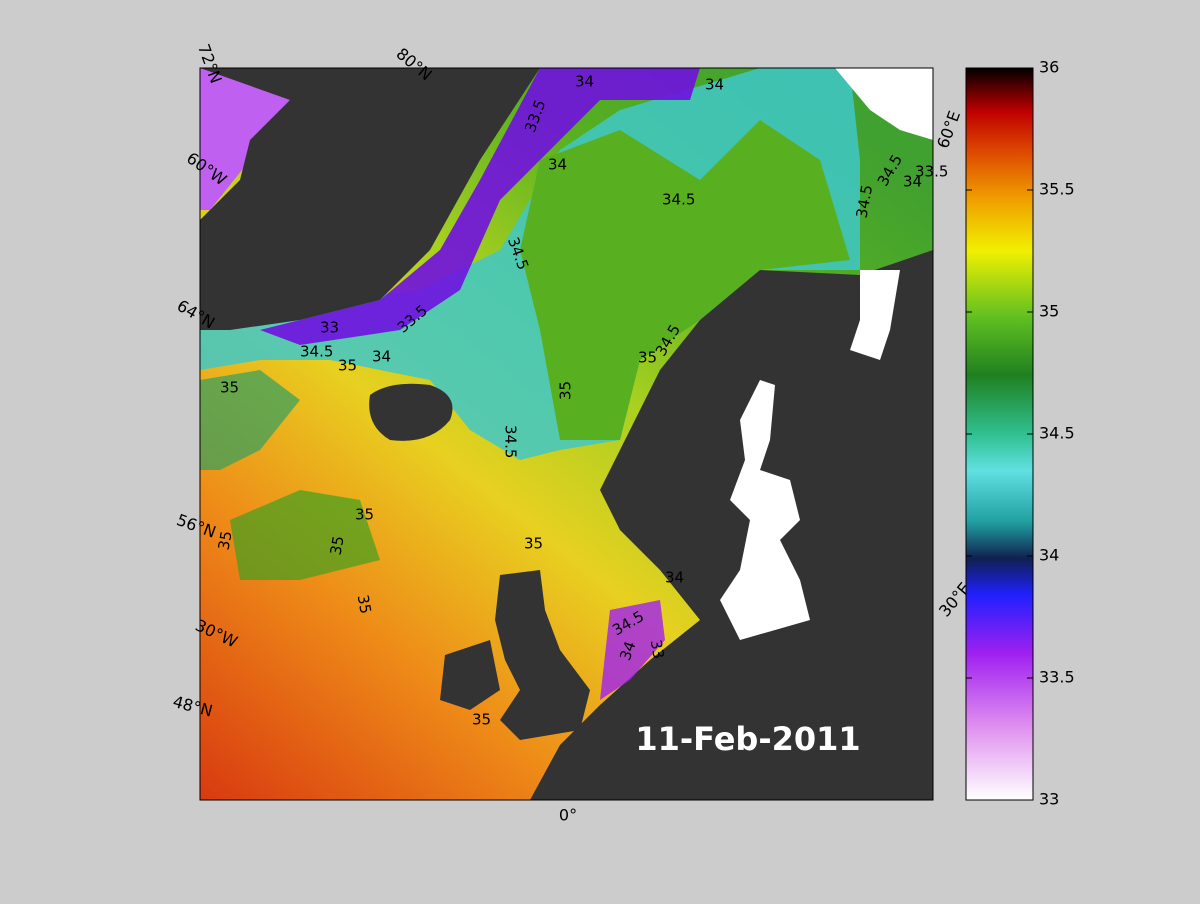 The height and width of the screenshot is (904, 1200). What do you see at coordinates (1049, 799) in the screenshot?
I see `colorbar-tick-label: 33` at bounding box center [1049, 799].